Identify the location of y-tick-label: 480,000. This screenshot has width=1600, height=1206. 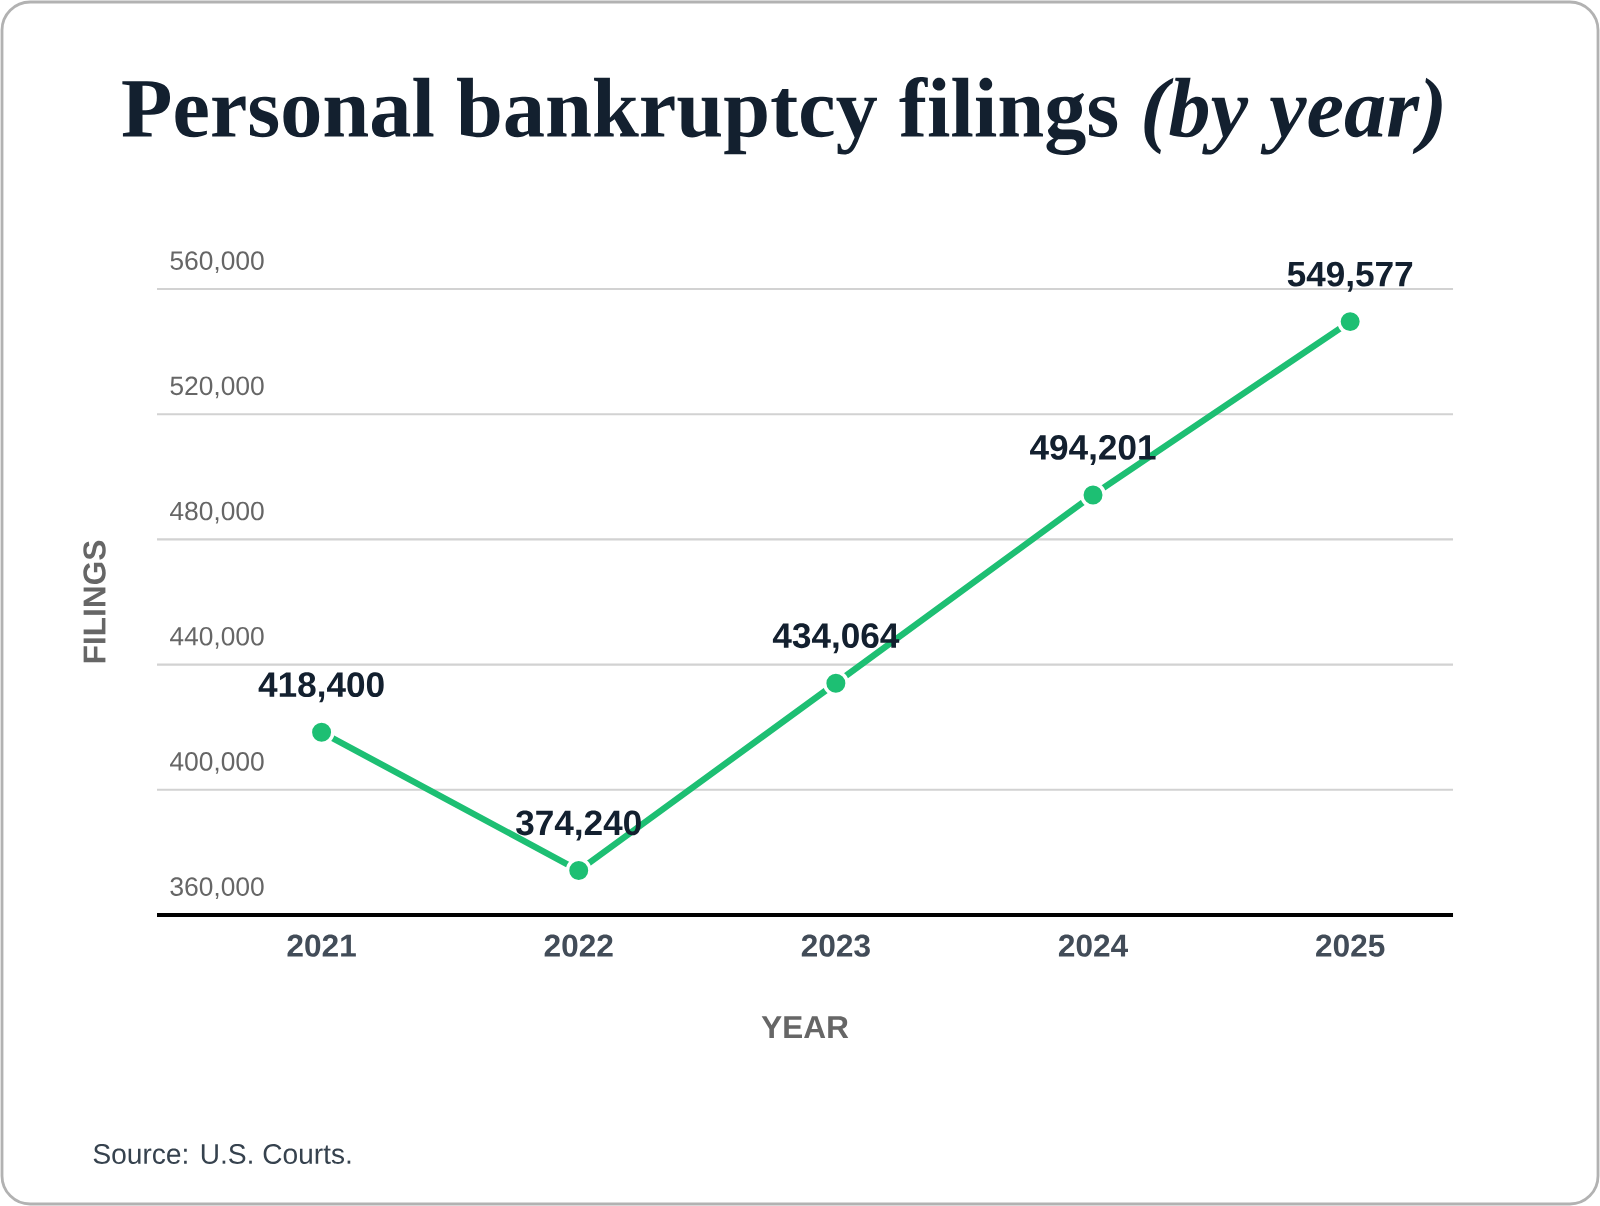
(217, 512).